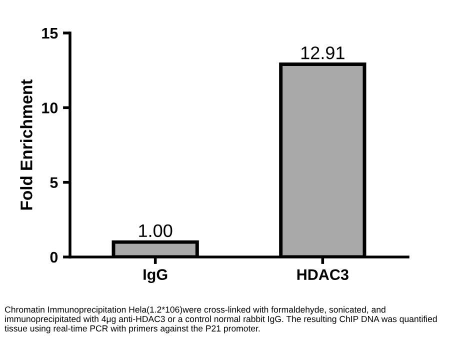  I want to click on y-tick-label: 5, so click(54, 182).